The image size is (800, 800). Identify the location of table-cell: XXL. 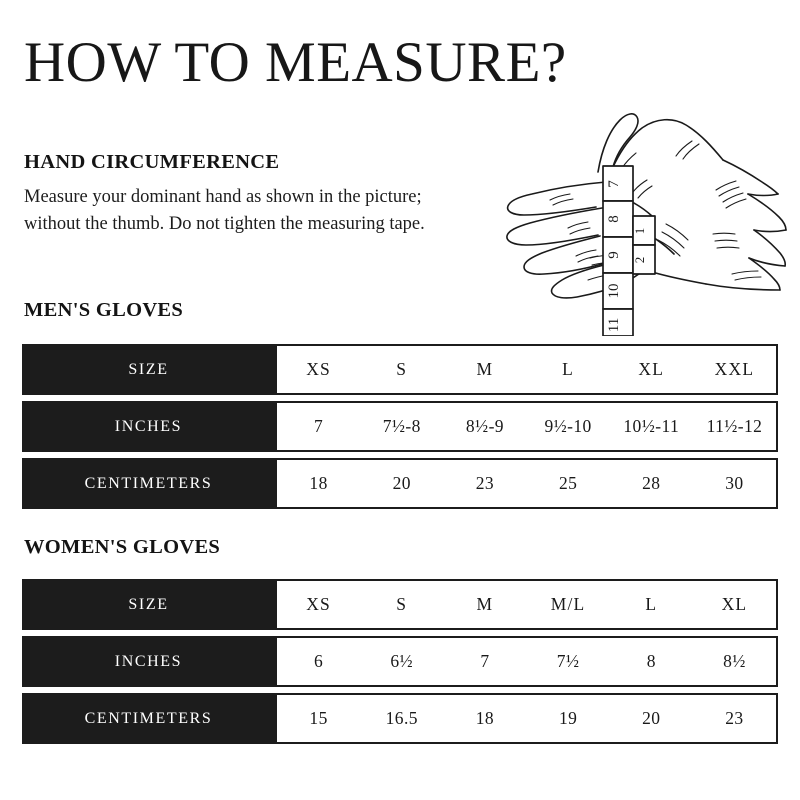
(734, 369).